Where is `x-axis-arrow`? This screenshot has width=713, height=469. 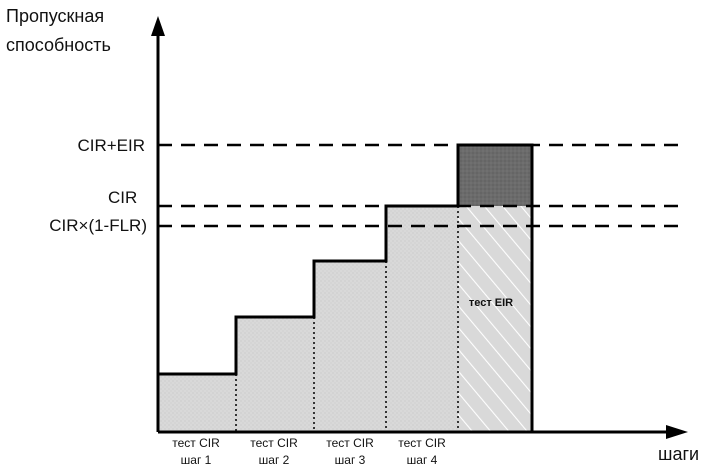 x-axis-arrow is located at coordinates (677, 432).